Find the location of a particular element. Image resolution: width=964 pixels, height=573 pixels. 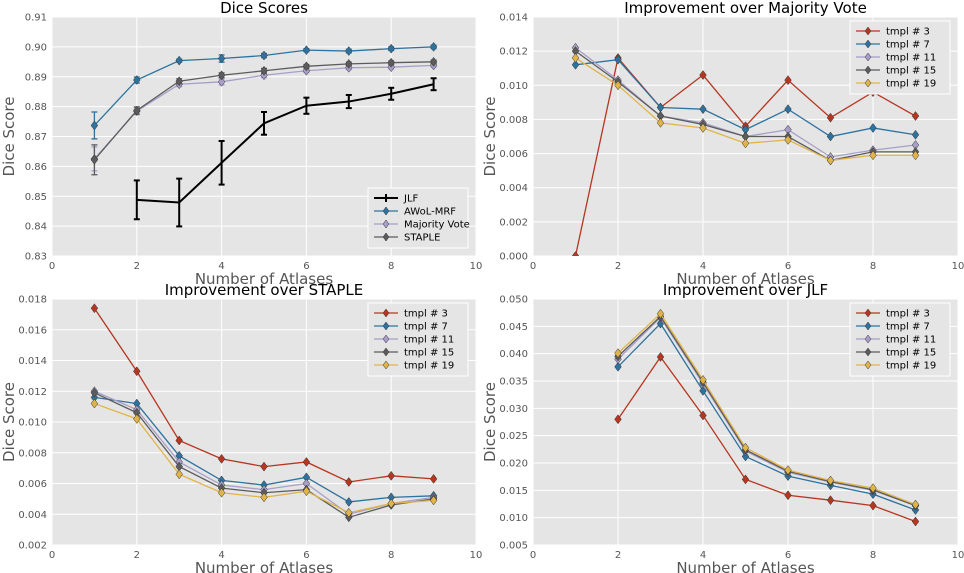

y-tick-label: 0.030 is located at coordinates (513, 409).